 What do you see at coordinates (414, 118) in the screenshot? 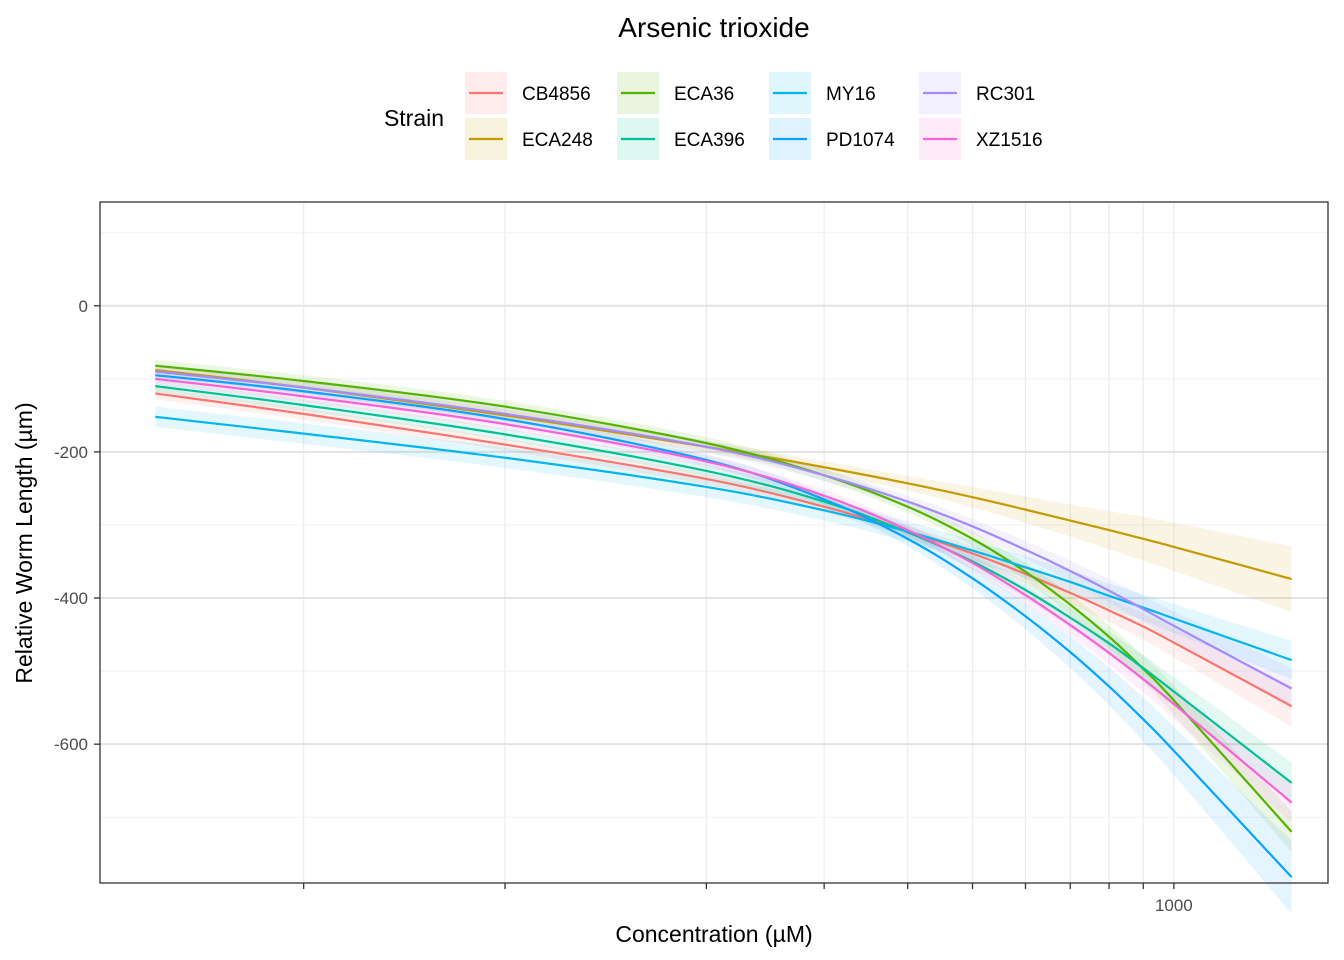
I see `legend-title: Strain` at bounding box center [414, 118].